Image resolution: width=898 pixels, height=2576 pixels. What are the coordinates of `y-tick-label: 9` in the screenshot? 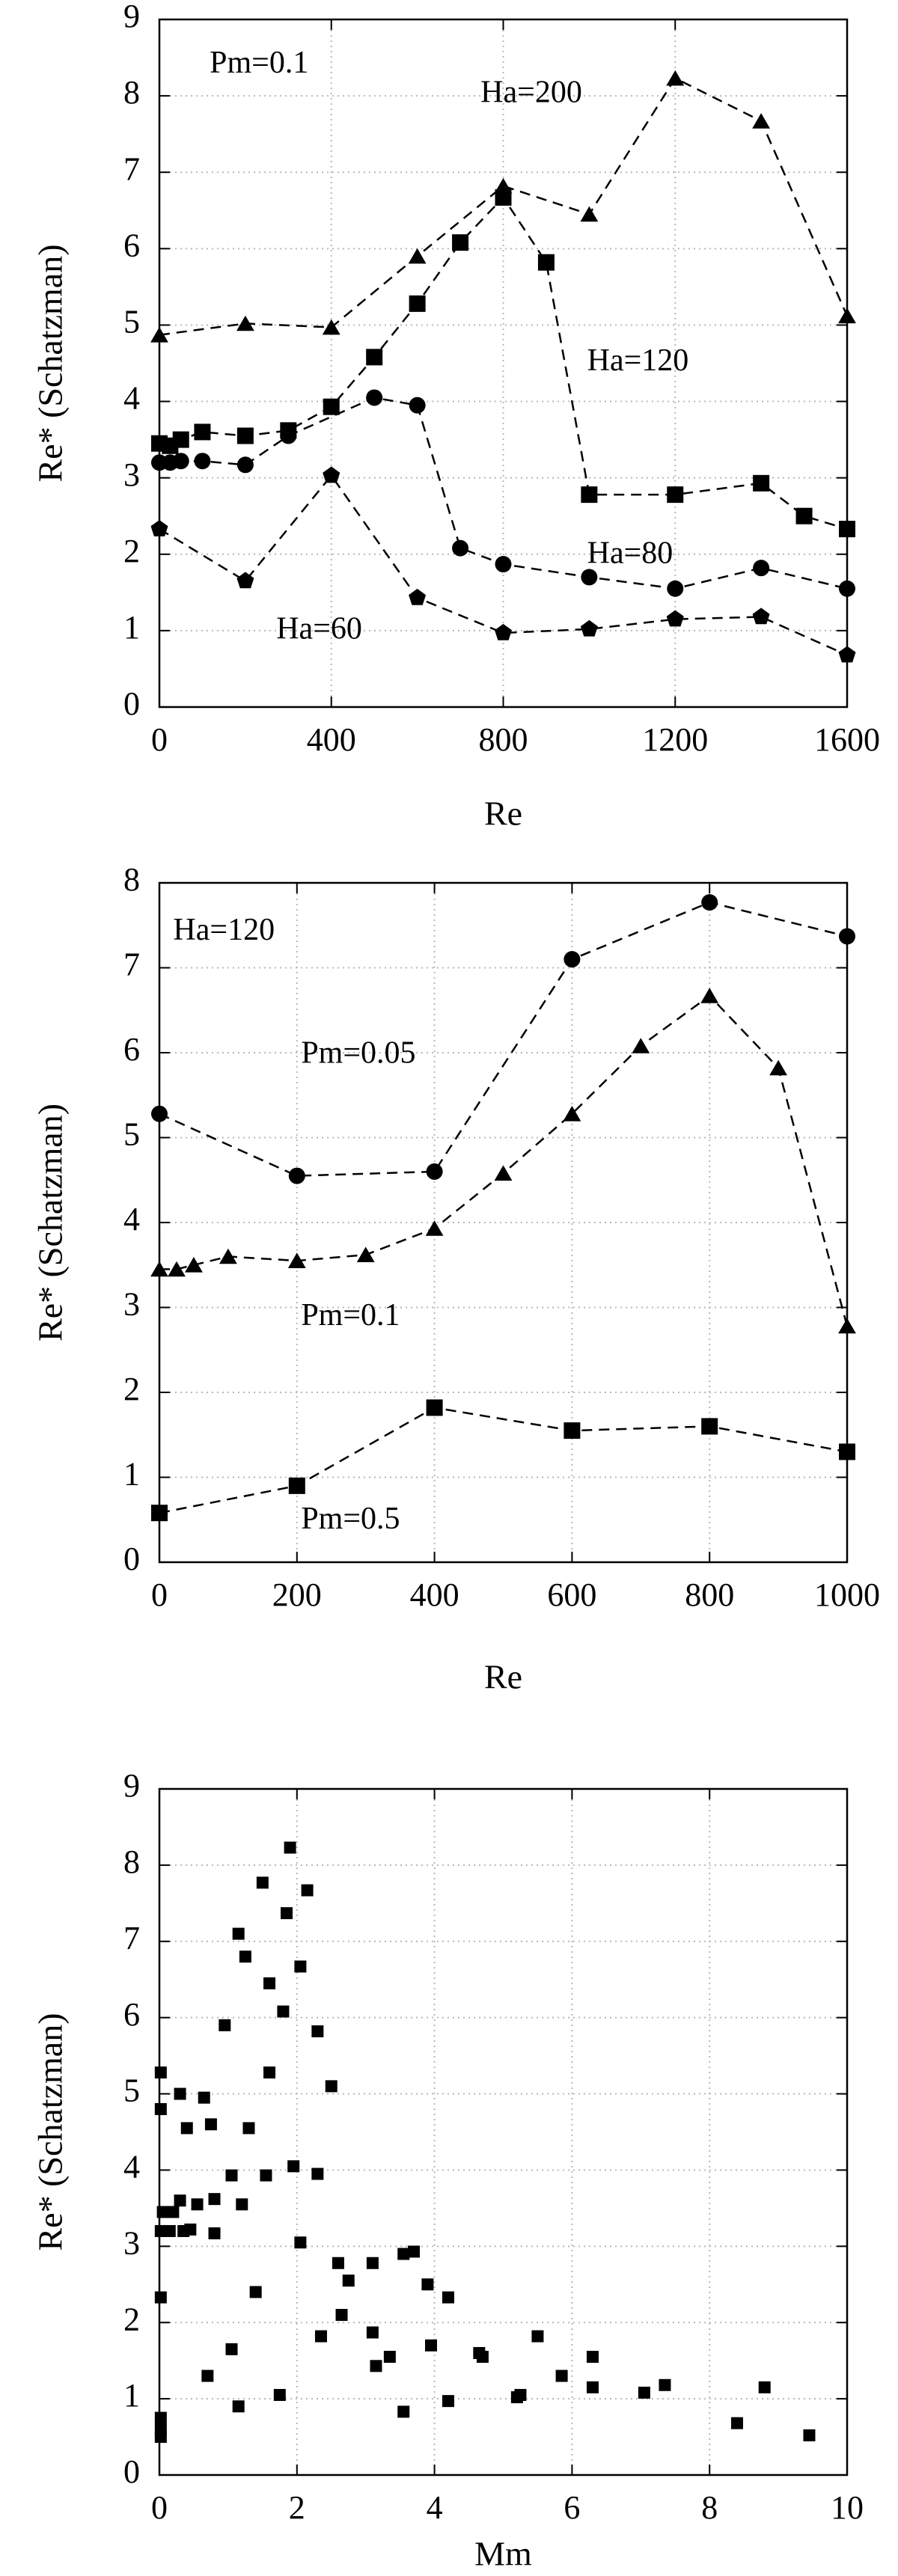 It's located at (131, 1786).